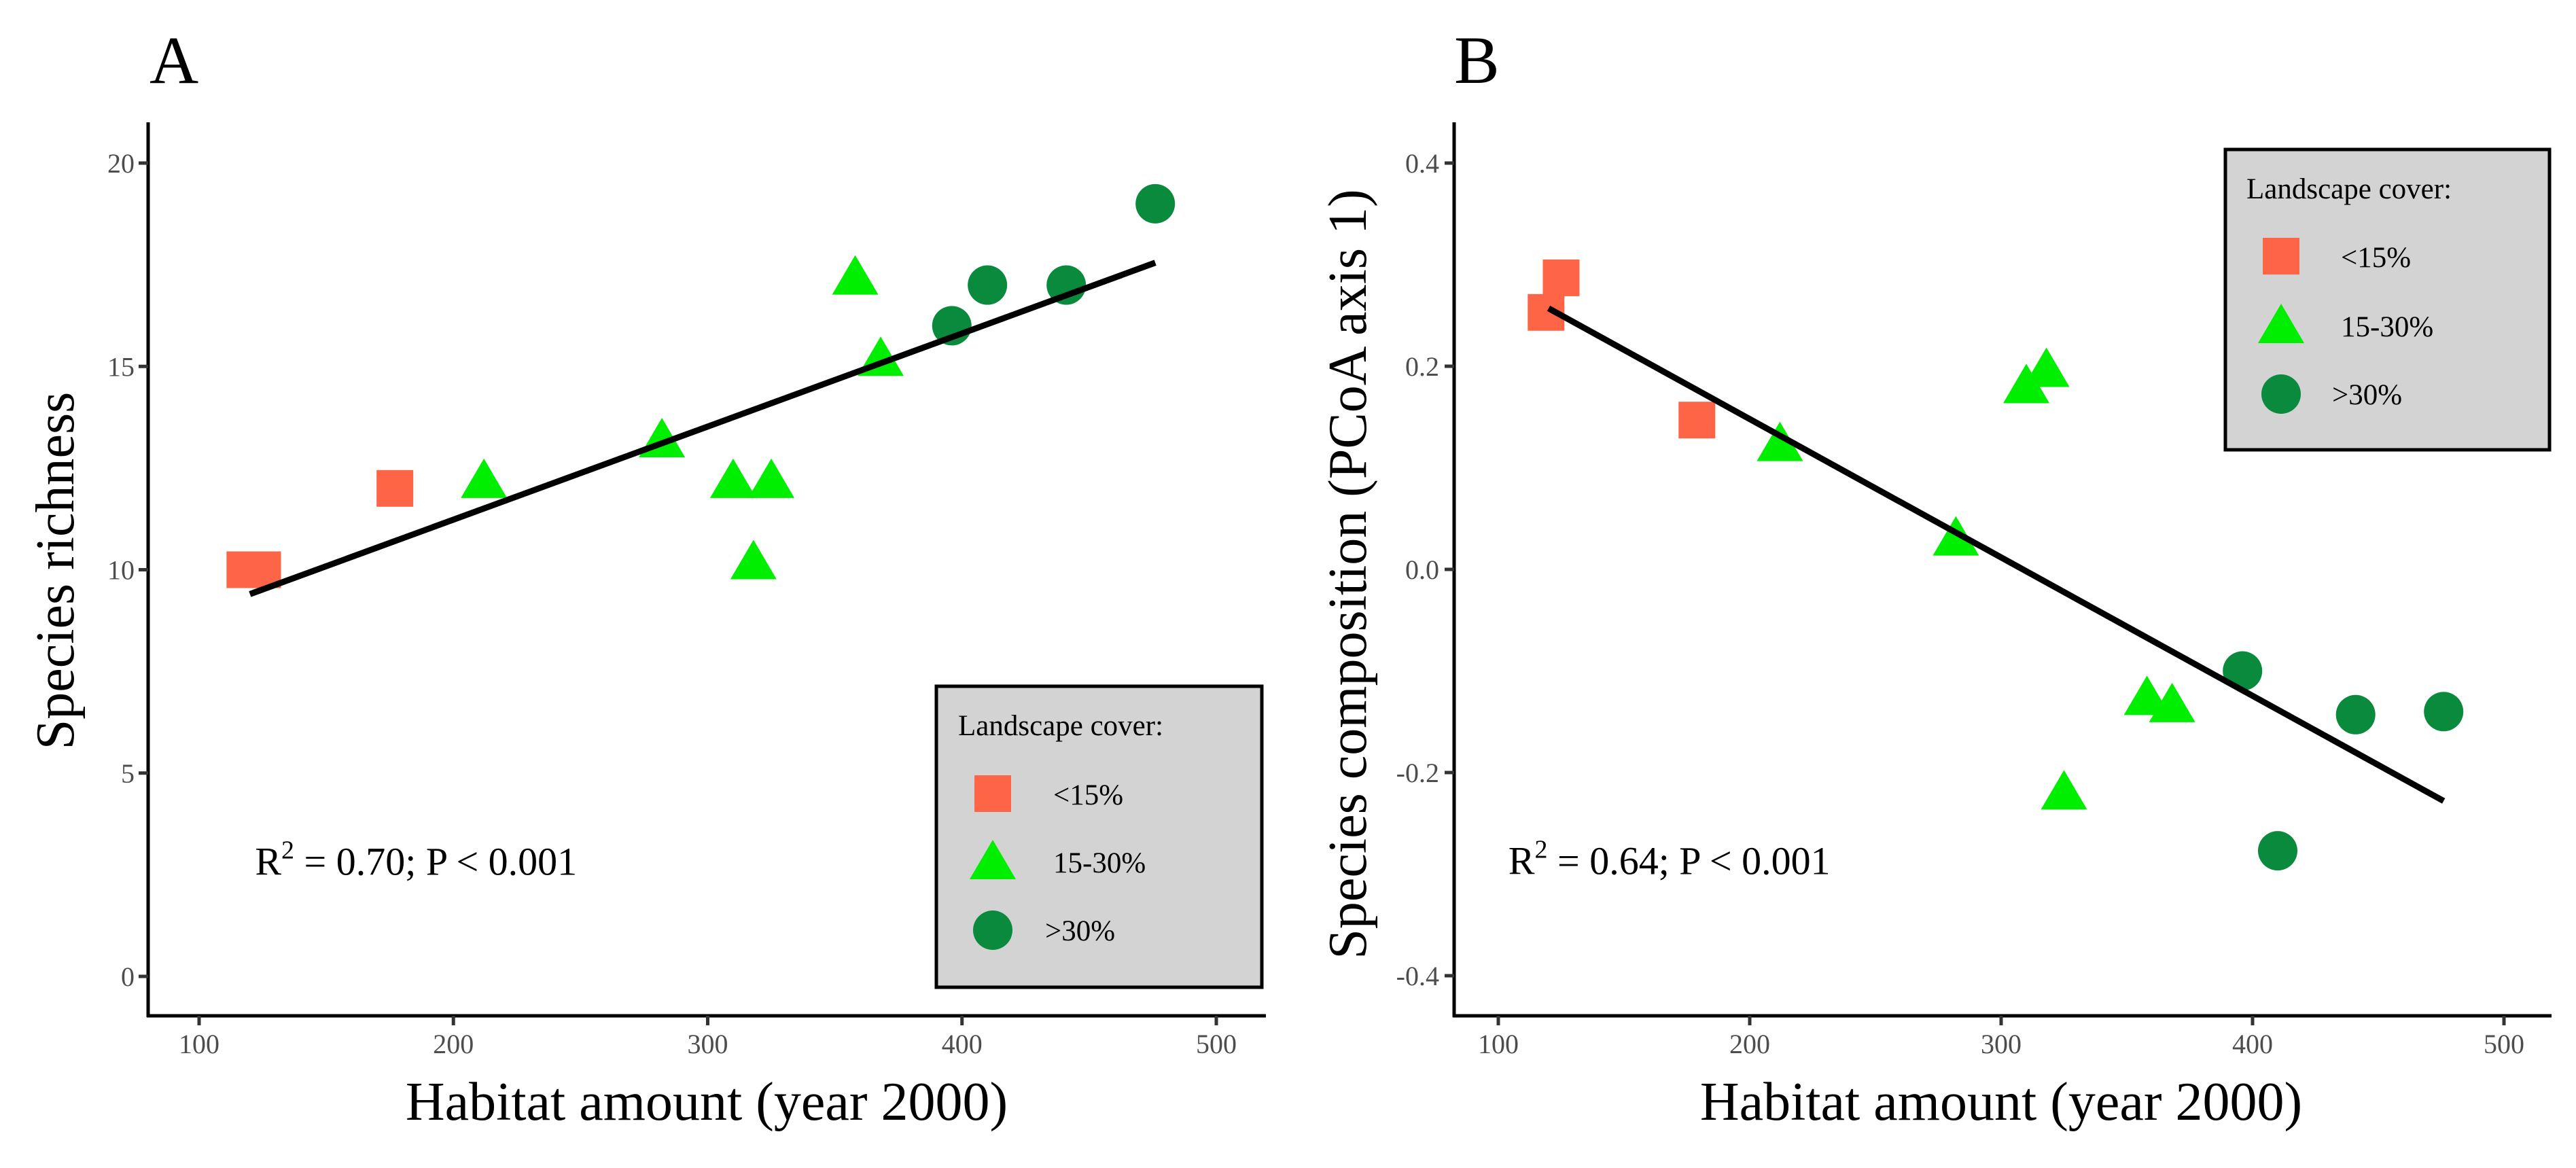 This screenshot has width=2576, height=1168. Describe the element at coordinates (992, 793) in the screenshot. I see `panel-a-legend-square-icon` at that location.